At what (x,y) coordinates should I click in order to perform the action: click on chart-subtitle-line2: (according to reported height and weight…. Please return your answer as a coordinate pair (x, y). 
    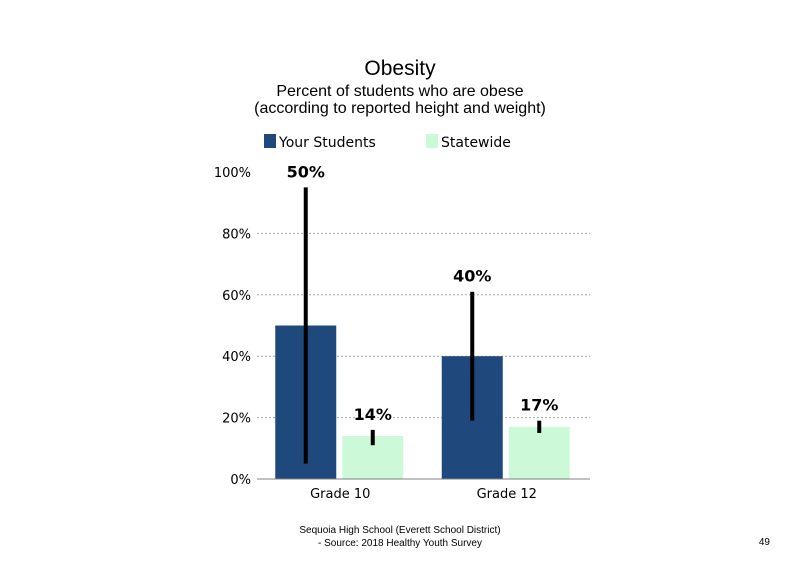
    Looking at the image, I should click on (400, 108).